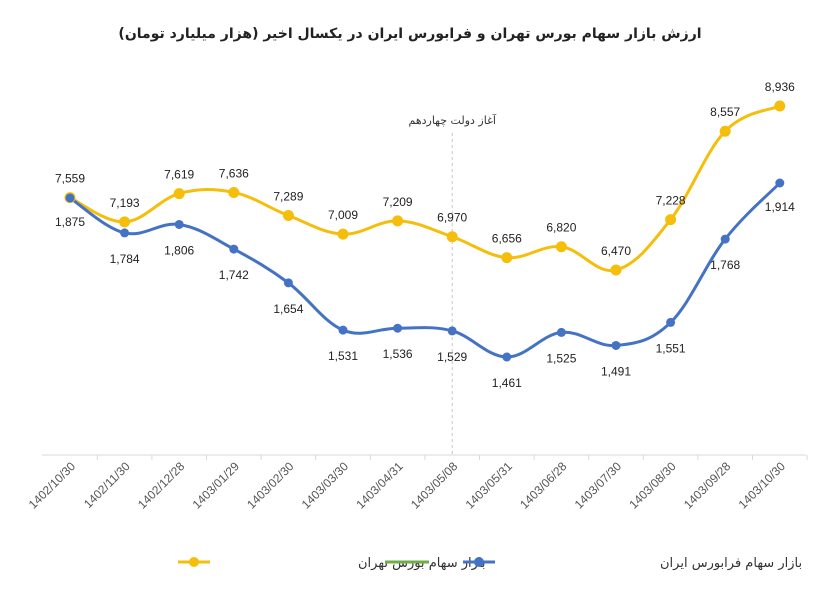 This screenshot has width=827, height=591. I want to click on x-tick-label: 1402/12/28, so click(161, 485).